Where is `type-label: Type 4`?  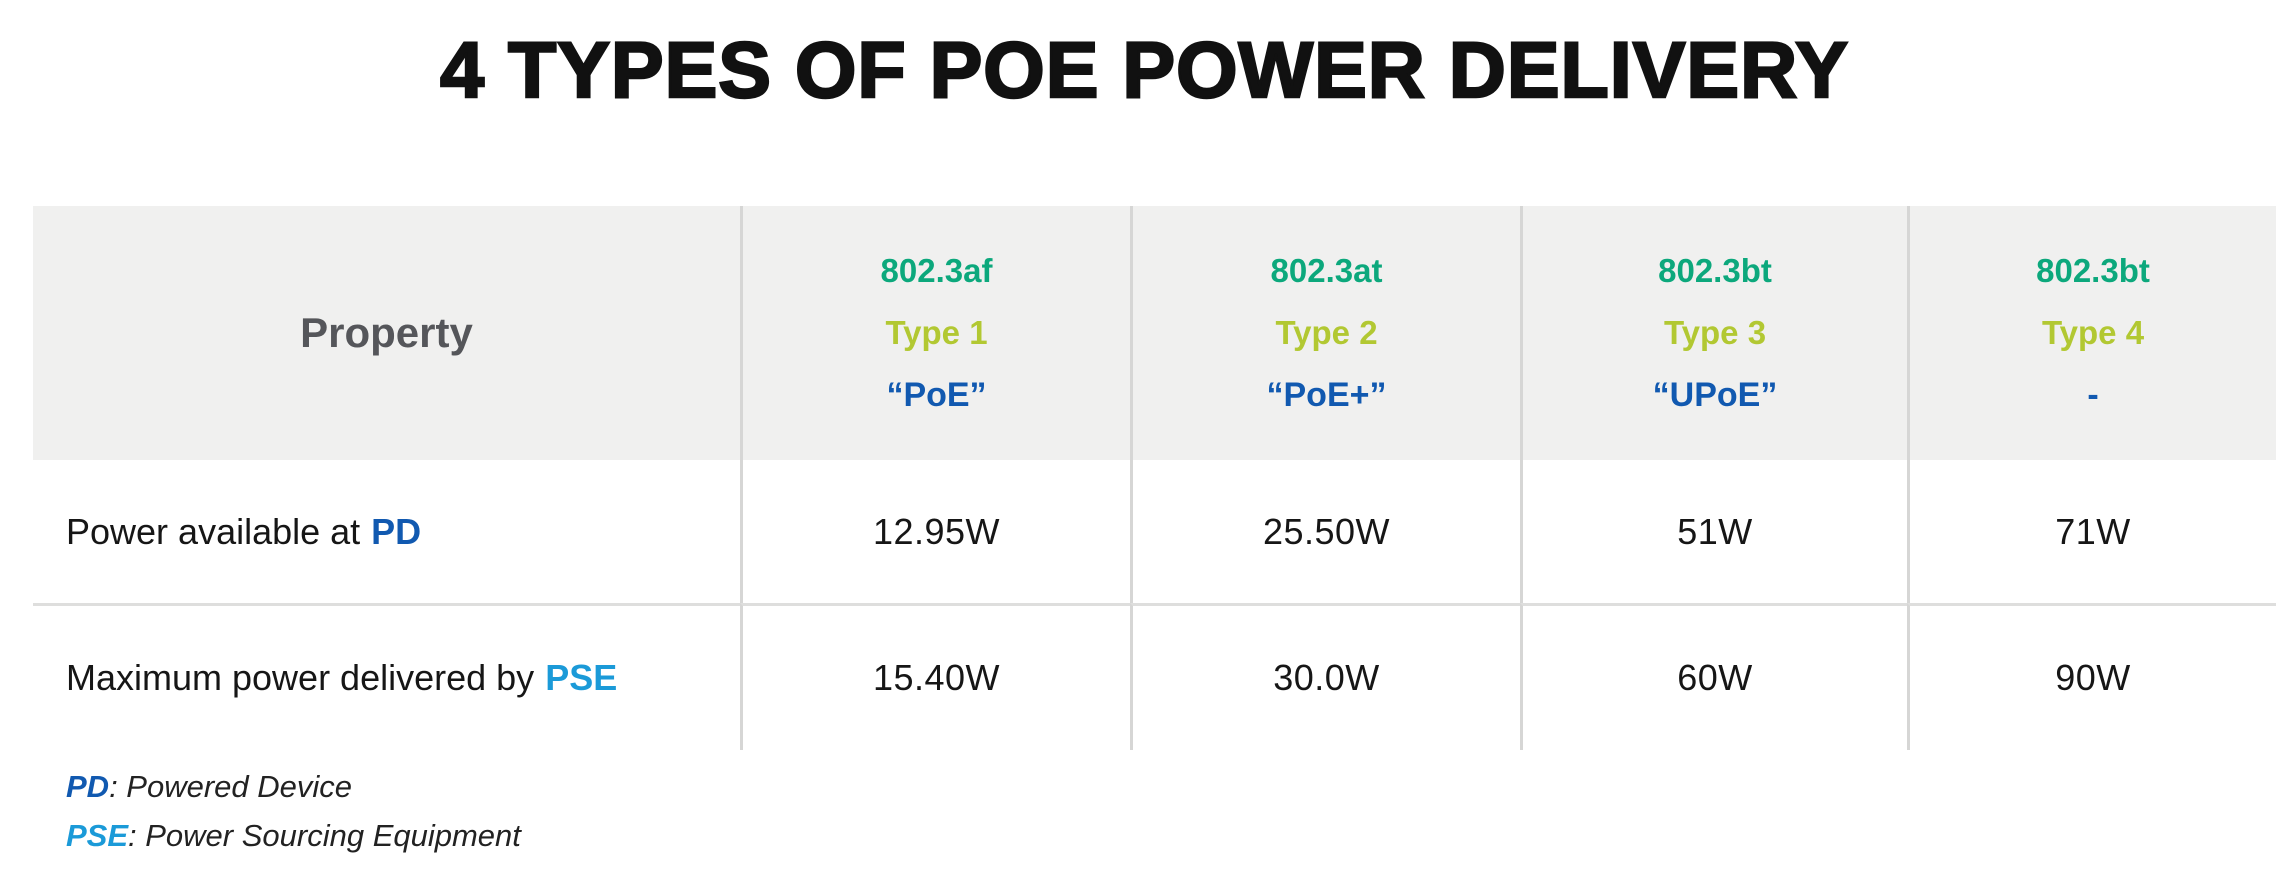 type-label: Type 4 is located at coordinates (2093, 332).